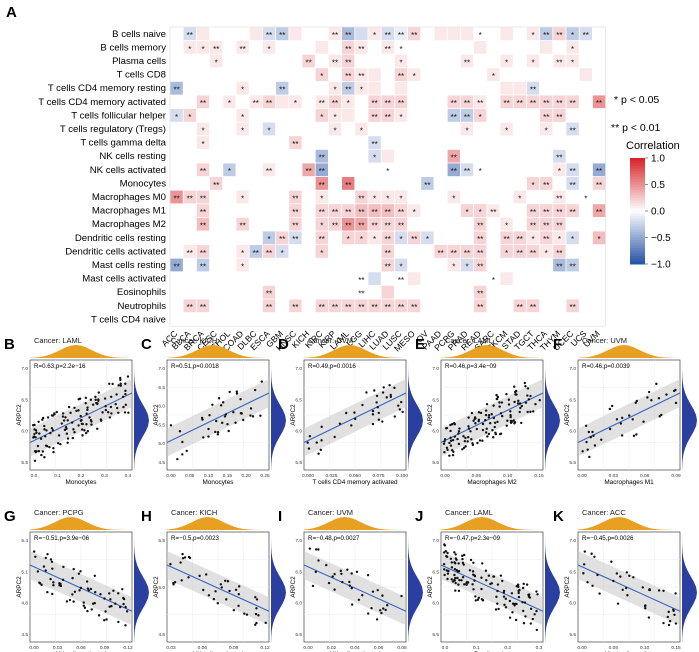 The width and height of the screenshot is (699, 652). I want to click on x-tick-label: 0.00, so click(171, 476).